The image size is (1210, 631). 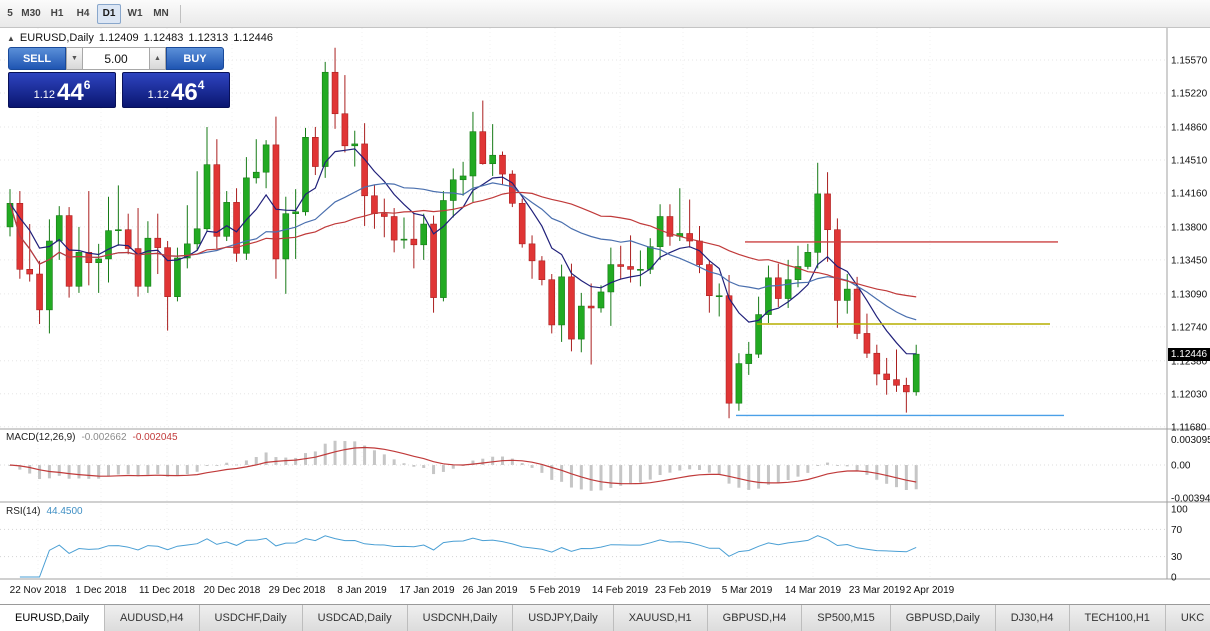 I want to click on macd-axis-labels: 0.003095 0.00 -0.003947, so click(x=1190, y=469).